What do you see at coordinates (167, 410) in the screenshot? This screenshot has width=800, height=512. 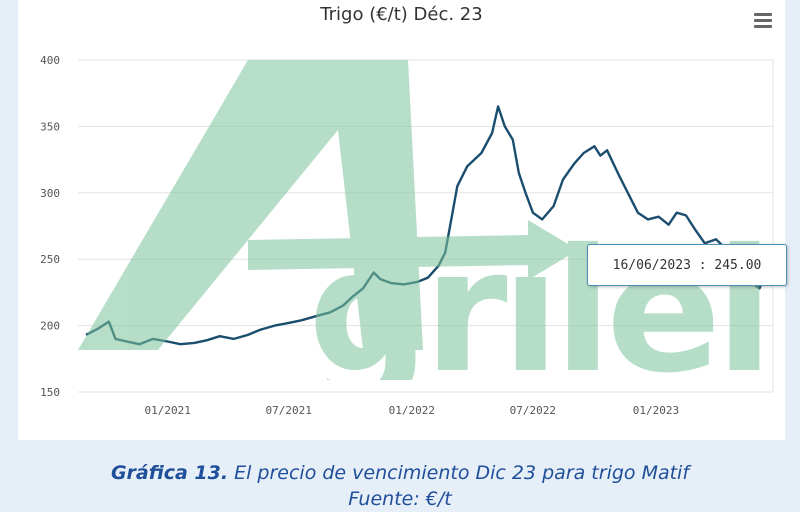 I see `x-tick-label: 01/2021` at bounding box center [167, 410].